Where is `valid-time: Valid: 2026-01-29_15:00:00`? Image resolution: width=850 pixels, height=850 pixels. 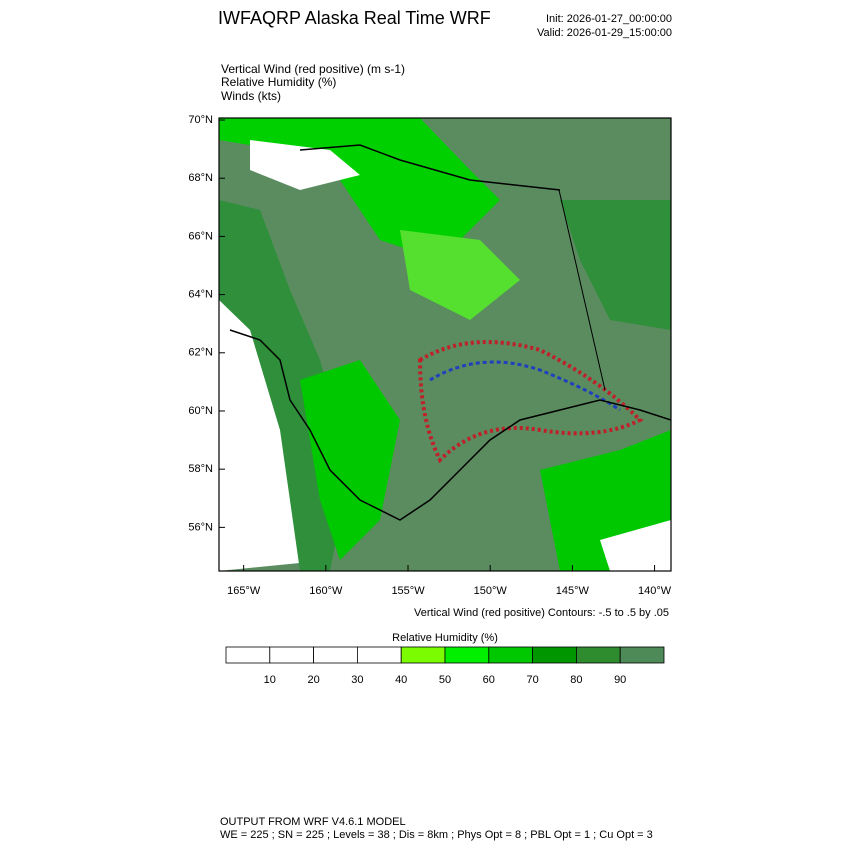
valid-time: Valid: 2026-01-29_15:00:00 is located at coordinates (604, 33).